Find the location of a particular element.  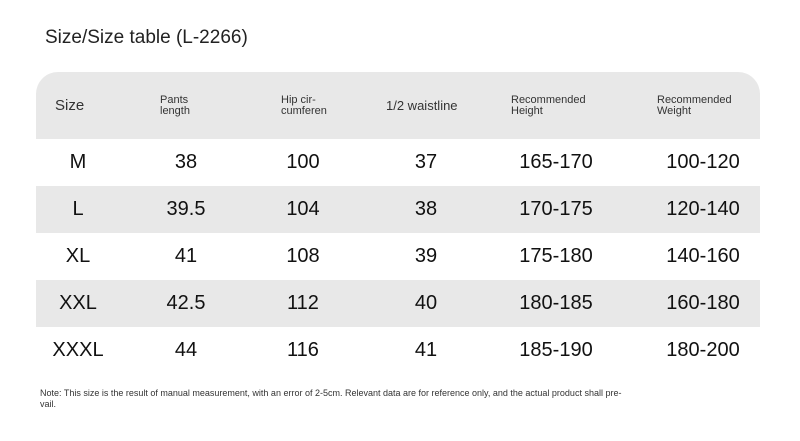

table-cell: 108 is located at coordinates (303, 256).